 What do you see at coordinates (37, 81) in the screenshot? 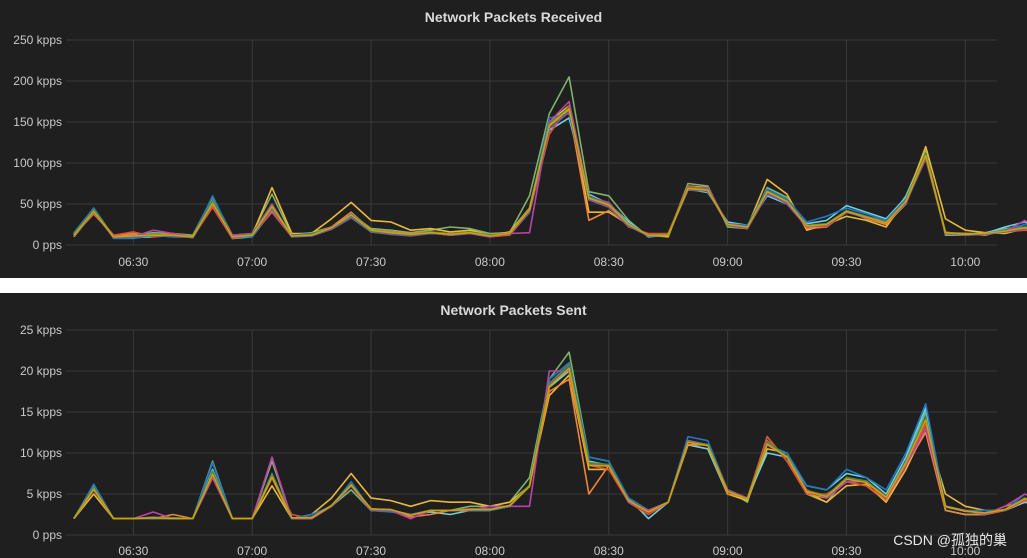
I see `y-tick-label: 200 kpps` at bounding box center [37, 81].